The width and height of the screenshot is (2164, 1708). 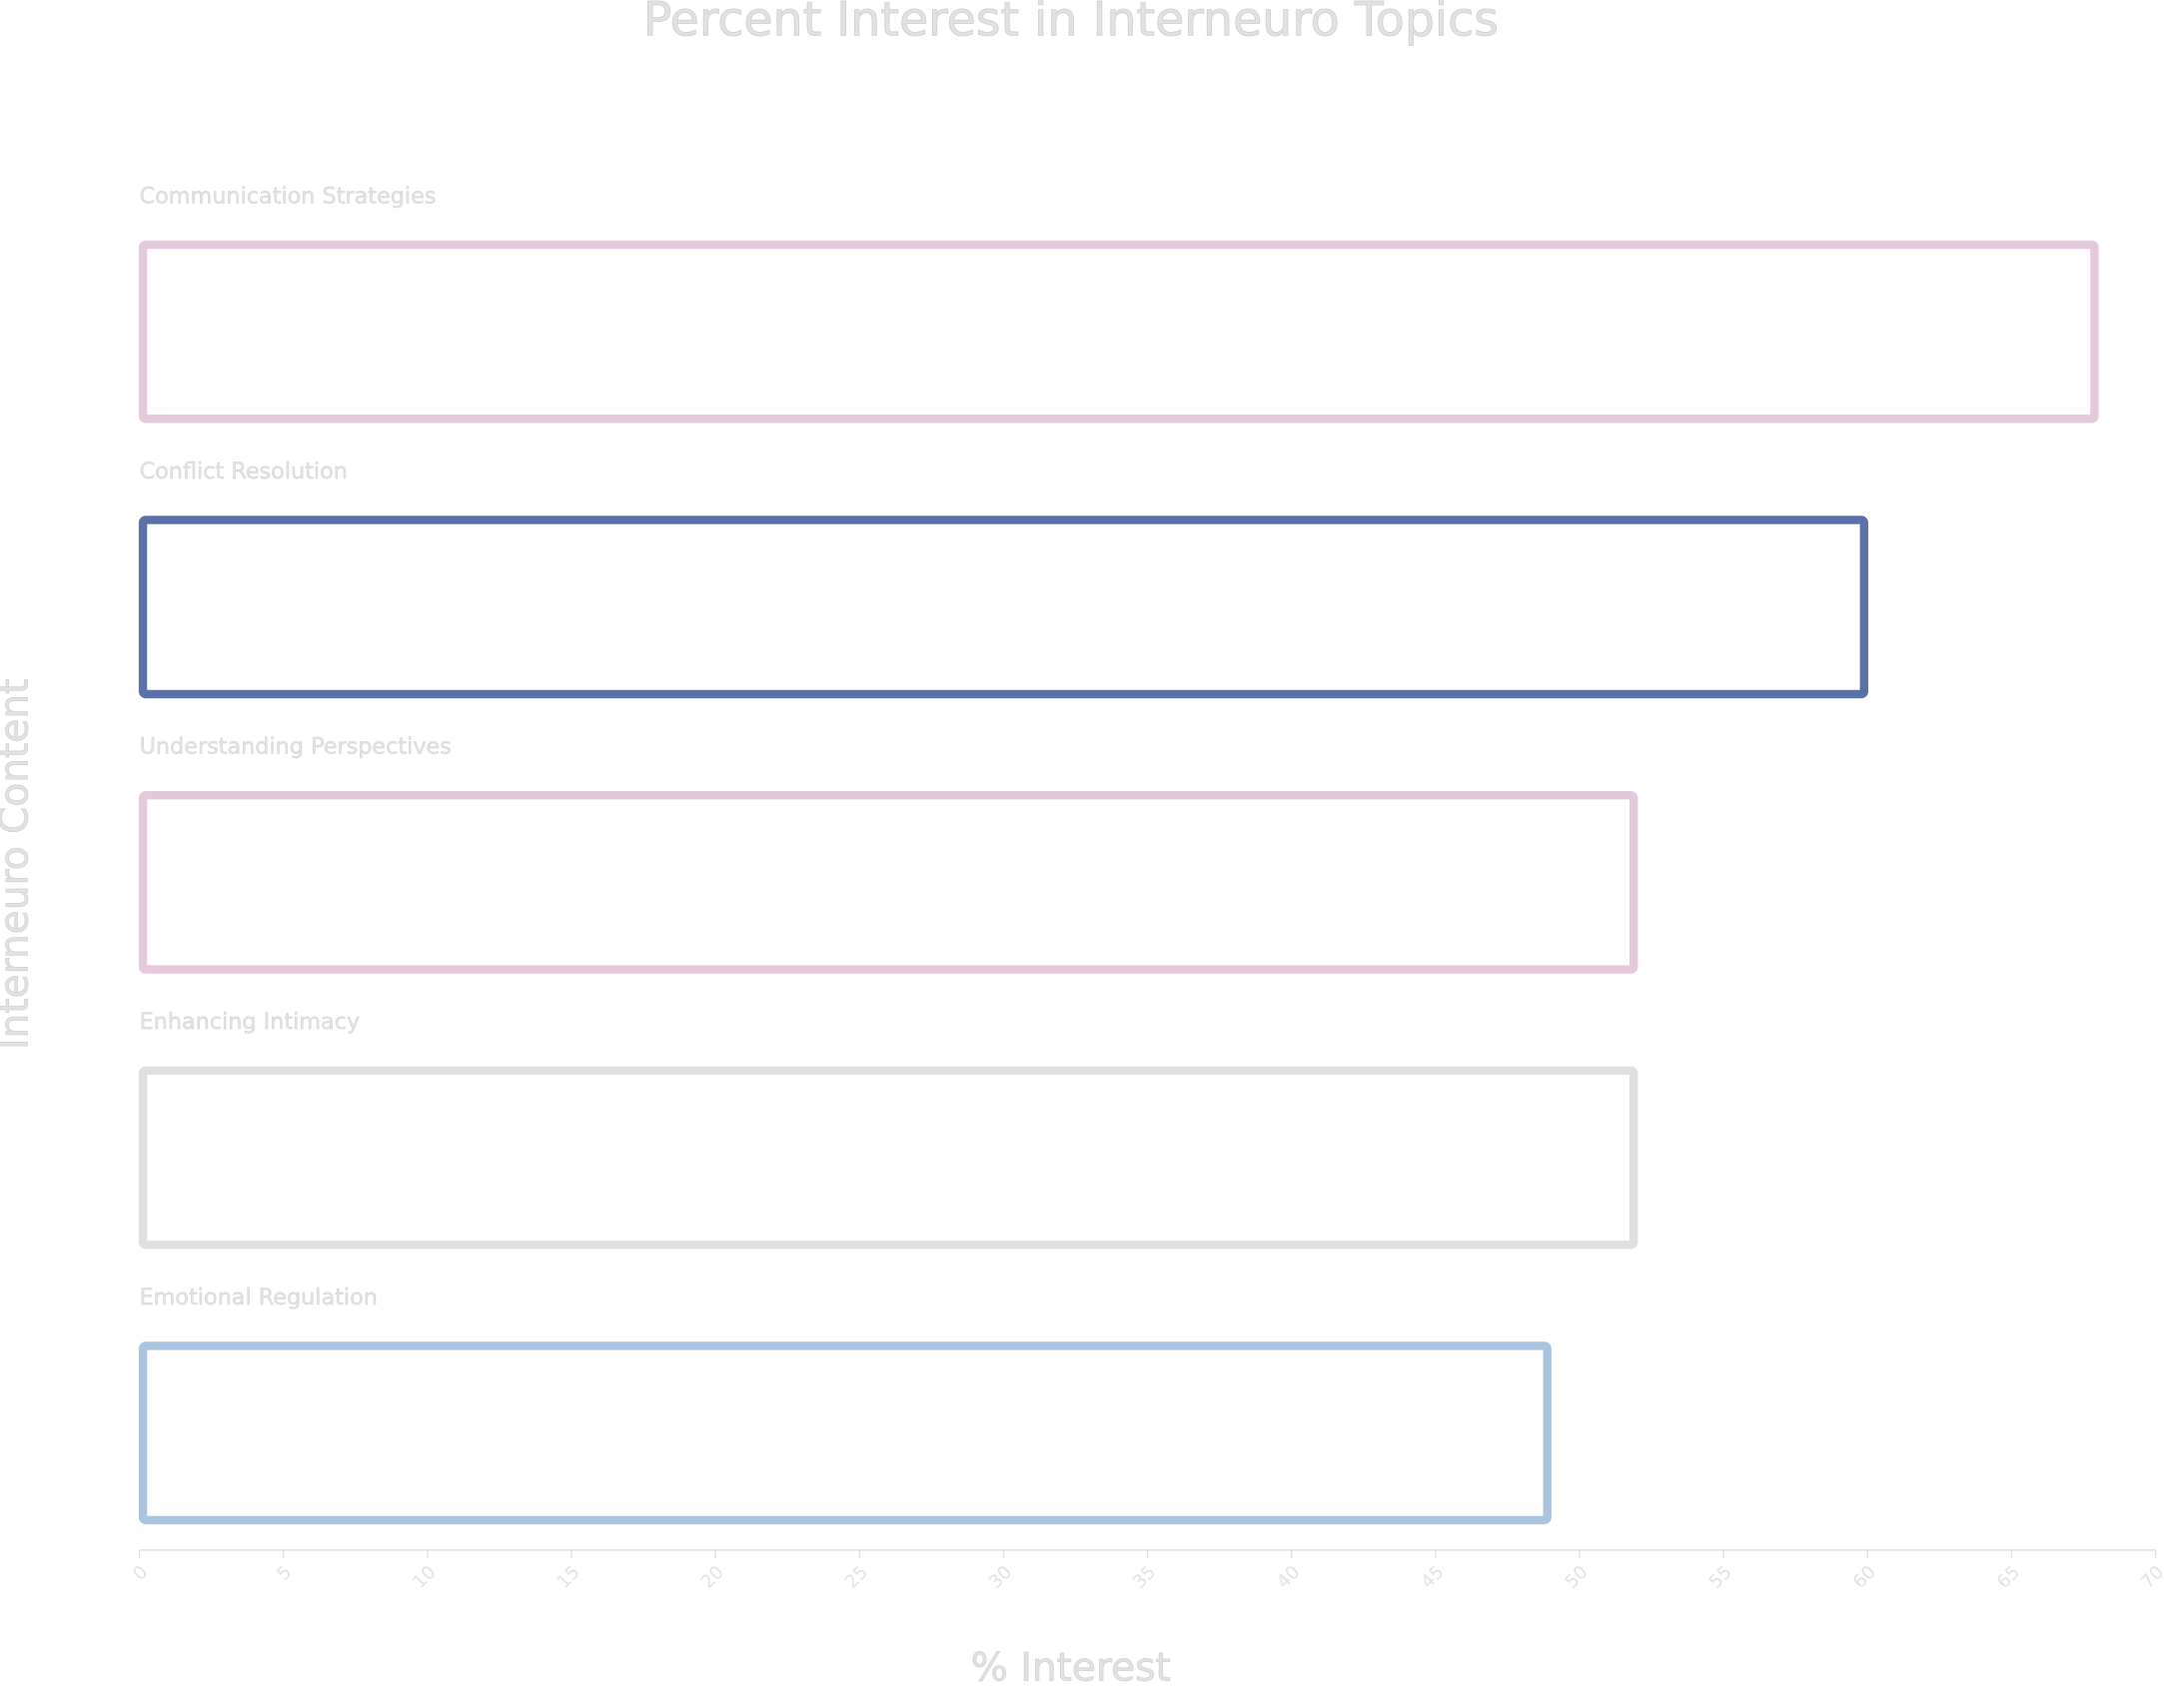 I want to click on category-label: Conflict Resolution, so click(x=244, y=471).